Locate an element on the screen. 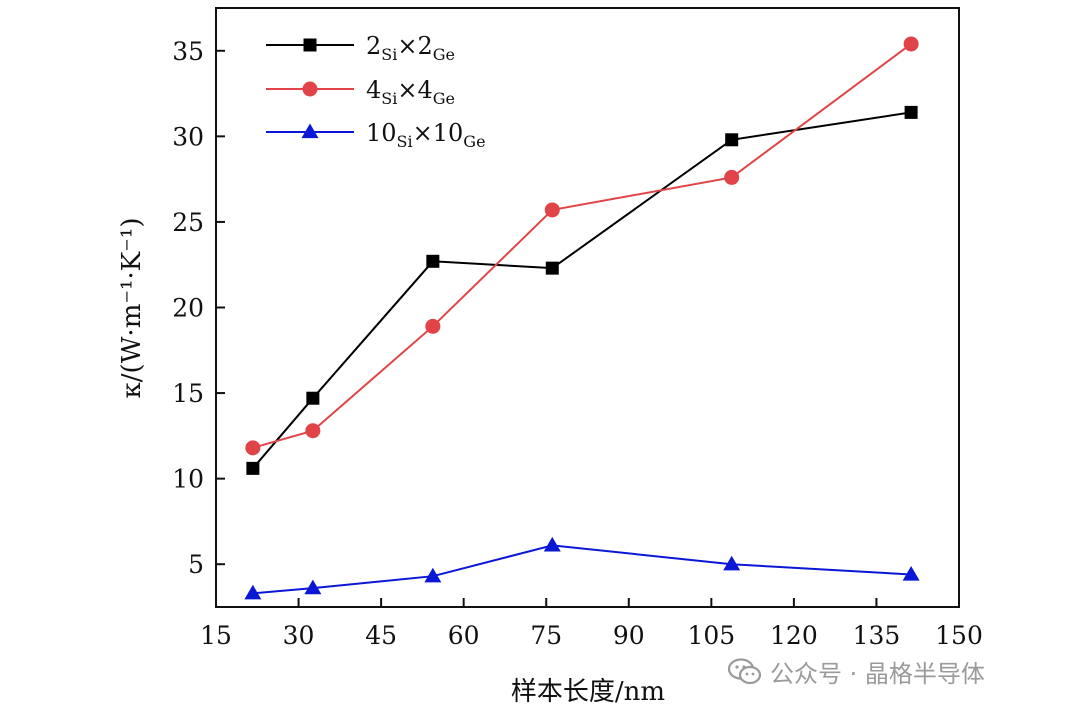  x-tick-label: 90 is located at coordinates (629, 635).